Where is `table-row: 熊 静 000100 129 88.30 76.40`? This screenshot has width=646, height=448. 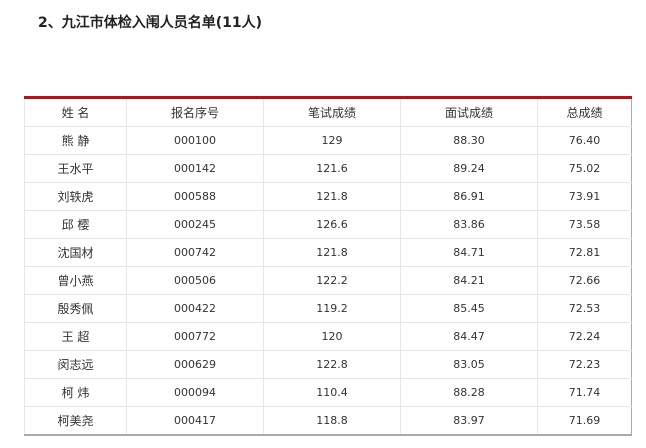 table-row: 熊 静 000100 129 88.30 76.40 is located at coordinates (328, 140).